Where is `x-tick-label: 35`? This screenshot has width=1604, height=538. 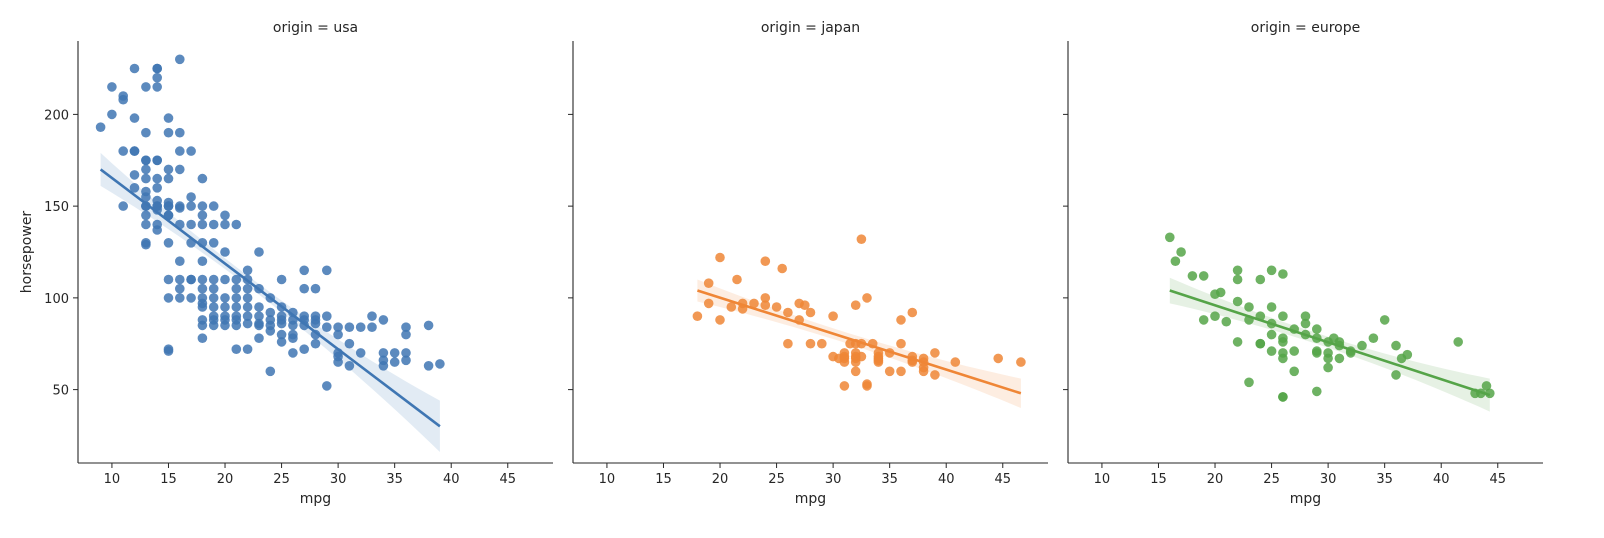 x-tick-label: 35 is located at coordinates (394, 479).